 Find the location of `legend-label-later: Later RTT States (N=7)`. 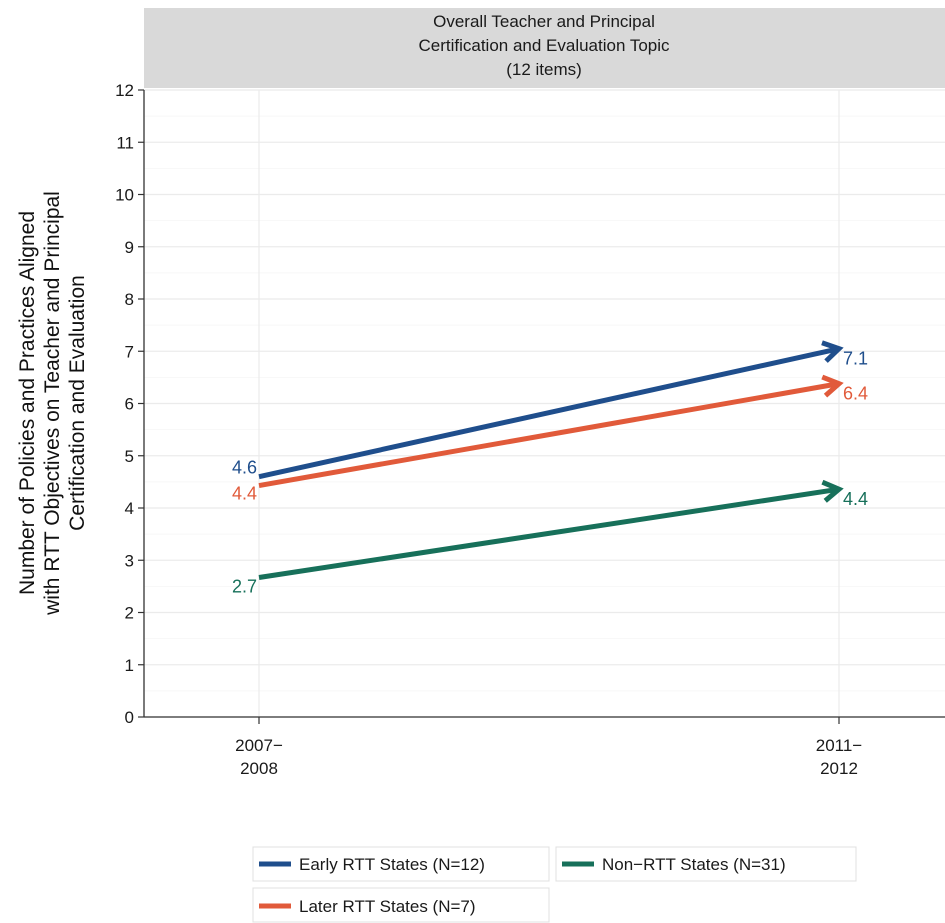

legend-label-later: Later RTT States (N=7) is located at coordinates (387, 906).